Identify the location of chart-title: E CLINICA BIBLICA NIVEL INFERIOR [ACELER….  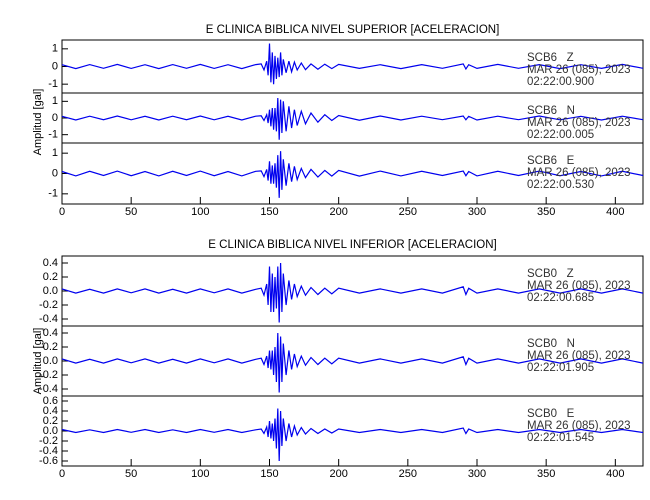
(352, 245).